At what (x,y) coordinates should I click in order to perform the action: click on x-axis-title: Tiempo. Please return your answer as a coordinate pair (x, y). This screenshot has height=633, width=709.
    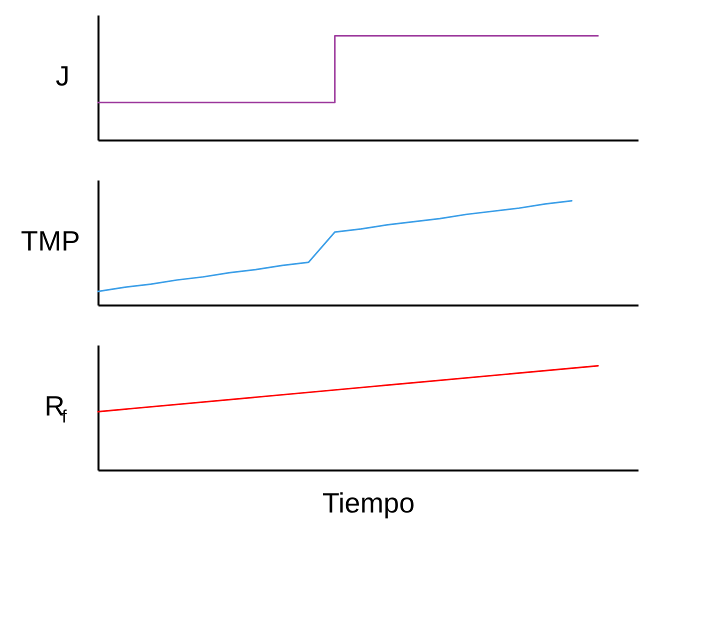
    Looking at the image, I should click on (368, 503).